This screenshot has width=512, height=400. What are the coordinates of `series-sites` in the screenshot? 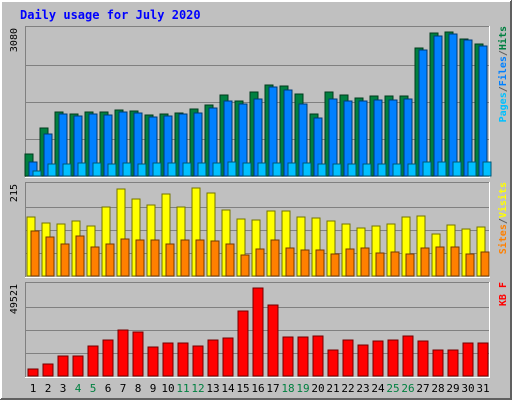 It's located at (260, 253).